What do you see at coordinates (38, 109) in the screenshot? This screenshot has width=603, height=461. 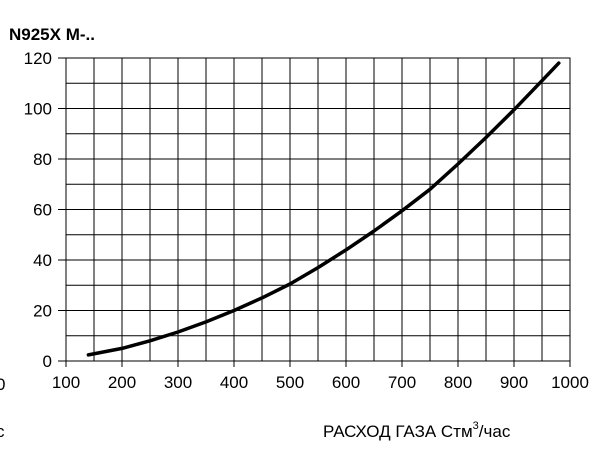 I see `y-tick-label: 100` at bounding box center [38, 109].